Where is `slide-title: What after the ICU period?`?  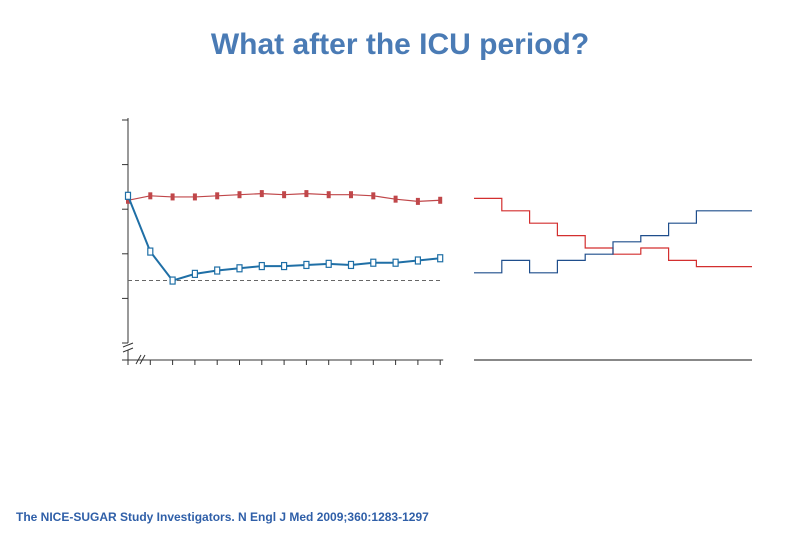
slide-title: What after the ICU period? is located at coordinates (400, 44).